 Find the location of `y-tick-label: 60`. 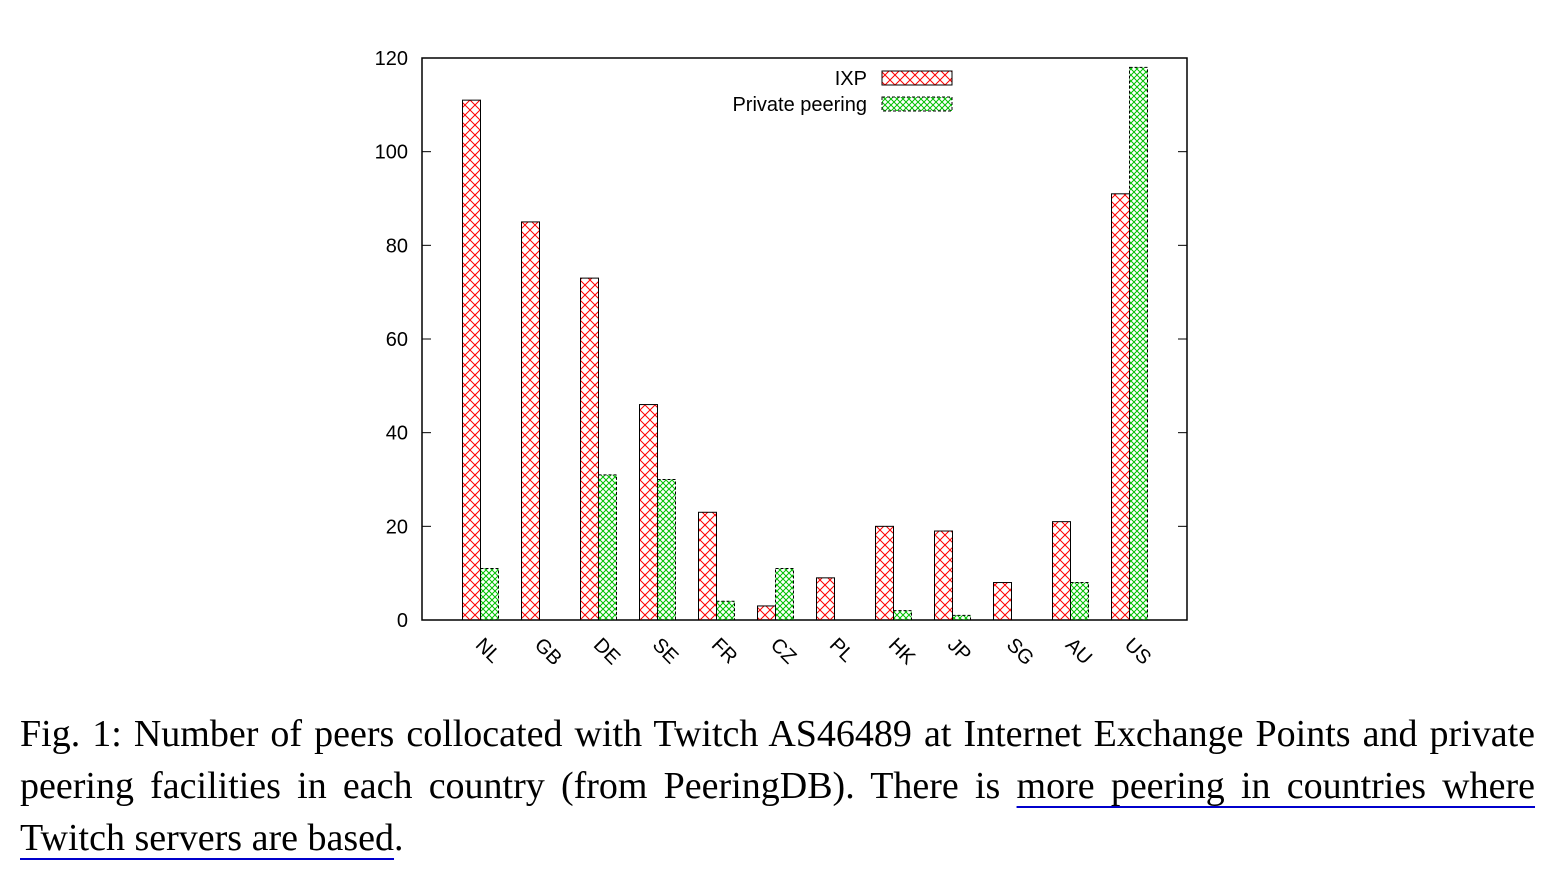

y-tick-label: 60 is located at coordinates (397, 340).